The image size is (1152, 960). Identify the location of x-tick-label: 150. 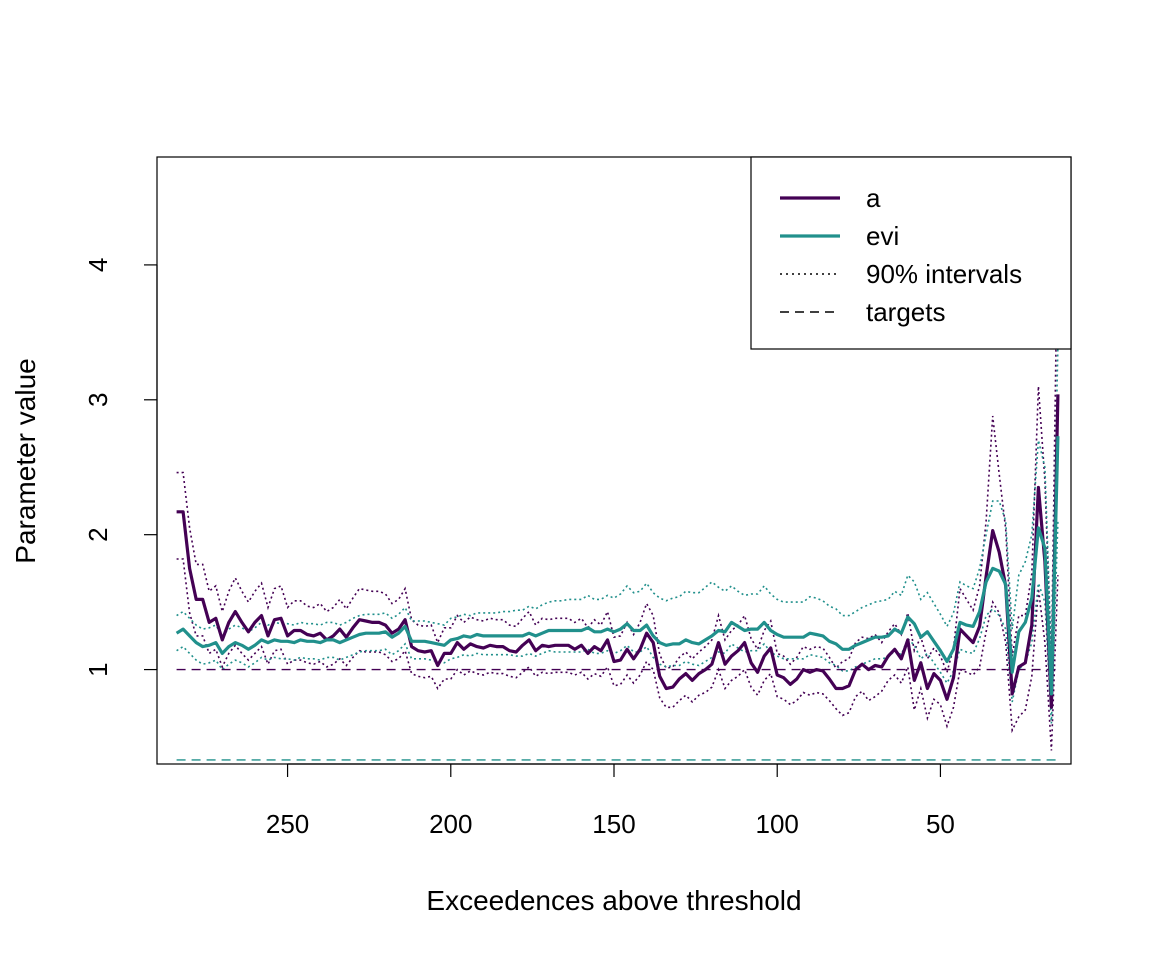
(613, 824).